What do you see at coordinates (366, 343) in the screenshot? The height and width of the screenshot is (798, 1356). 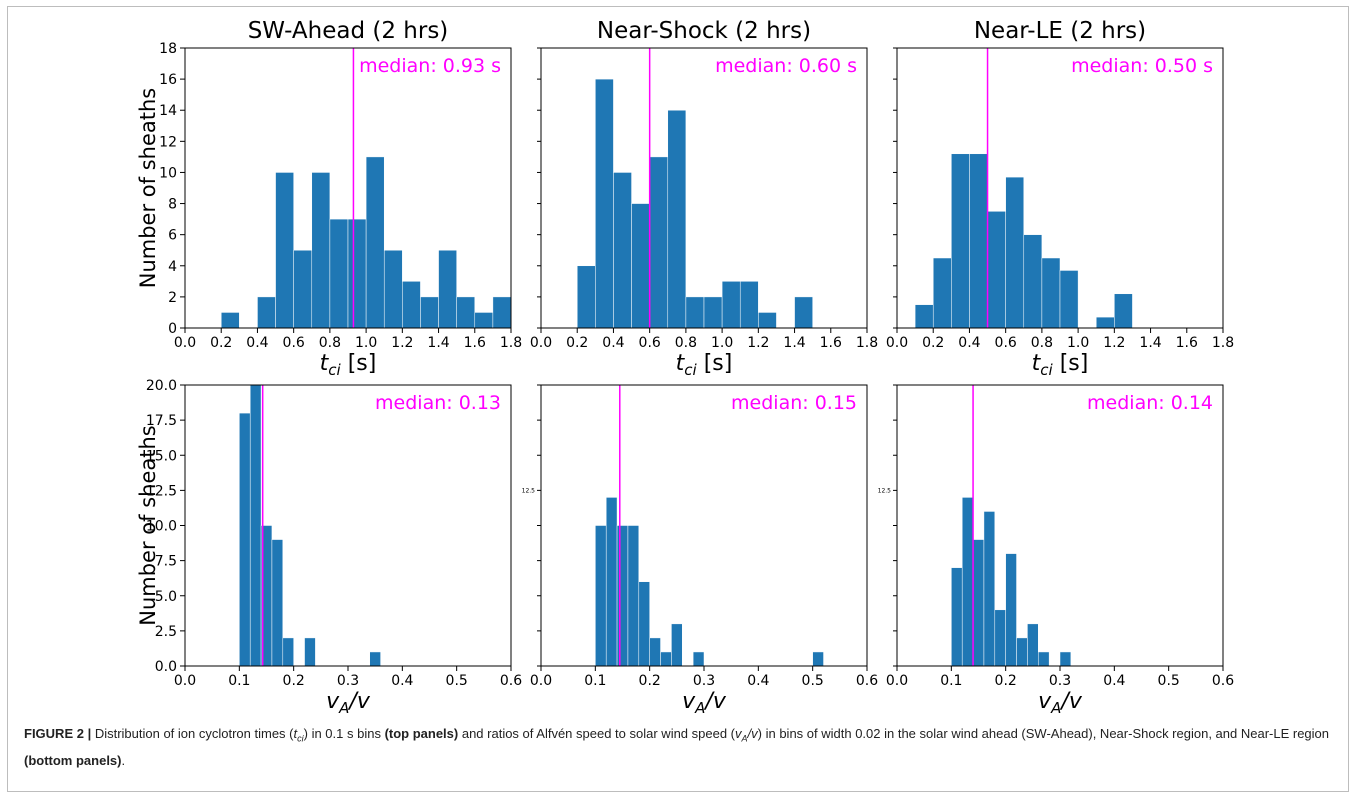 I see `panel-1-x-tick-label: 1.0` at bounding box center [366, 343].